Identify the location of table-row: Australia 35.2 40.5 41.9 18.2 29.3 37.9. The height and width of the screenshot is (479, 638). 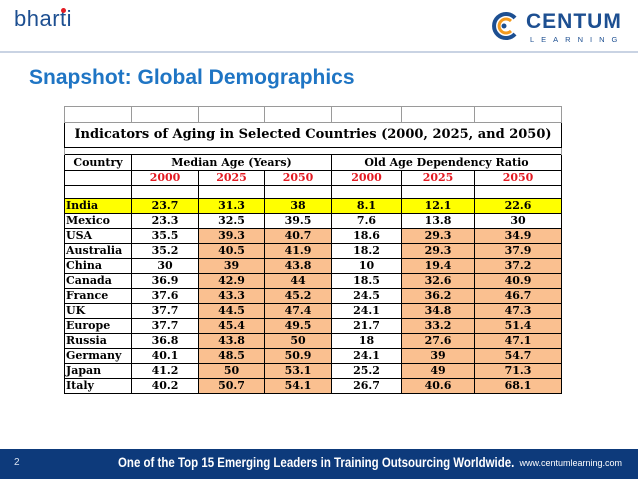
(313, 251).